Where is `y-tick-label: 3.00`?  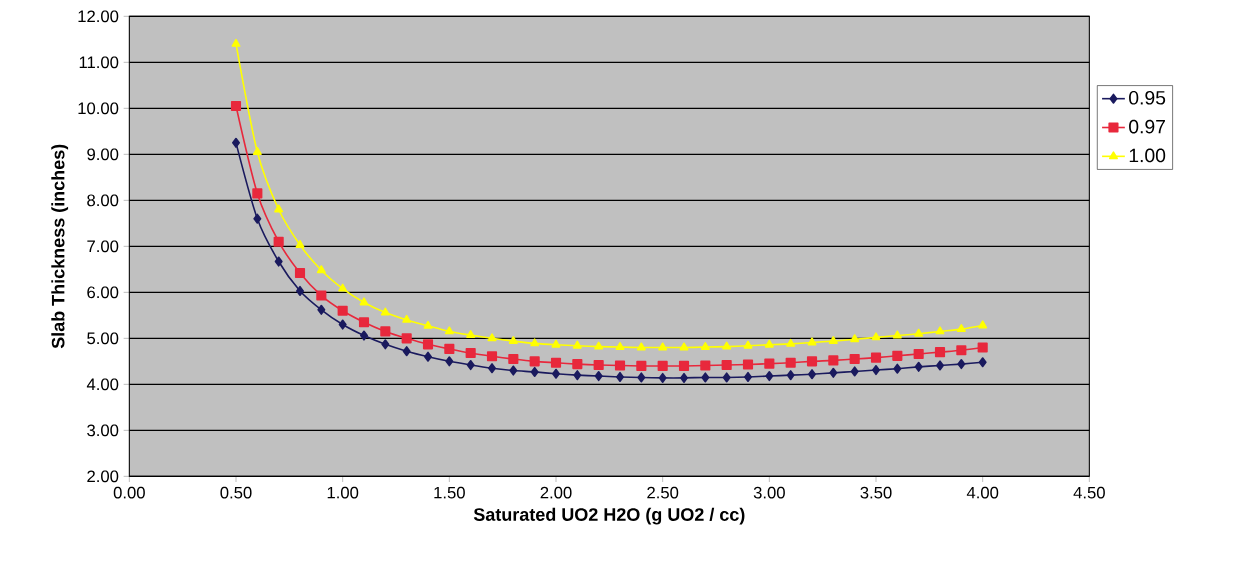 y-tick-label: 3.00 is located at coordinates (103, 430).